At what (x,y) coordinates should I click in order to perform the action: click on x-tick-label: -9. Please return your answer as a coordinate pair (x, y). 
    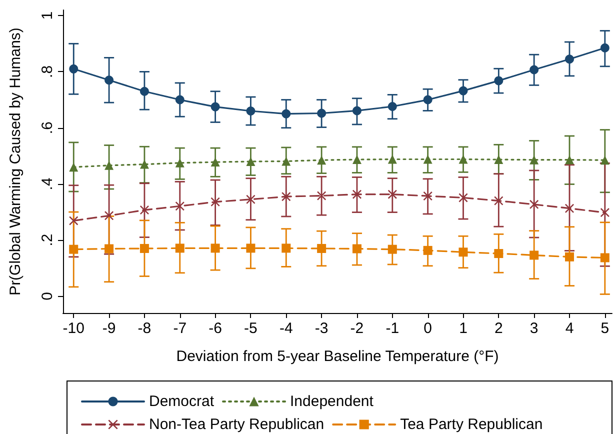
    Looking at the image, I should click on (109, 328).